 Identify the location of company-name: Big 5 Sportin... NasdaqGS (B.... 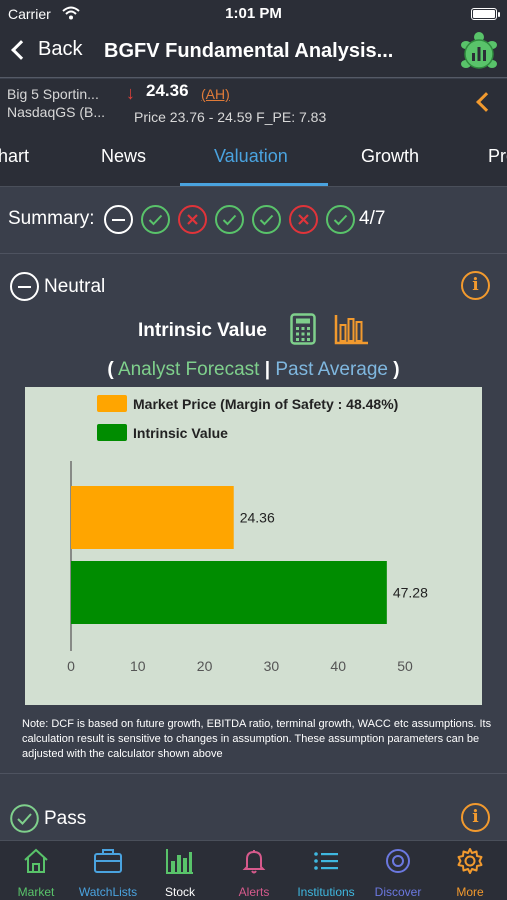
(56, 103).